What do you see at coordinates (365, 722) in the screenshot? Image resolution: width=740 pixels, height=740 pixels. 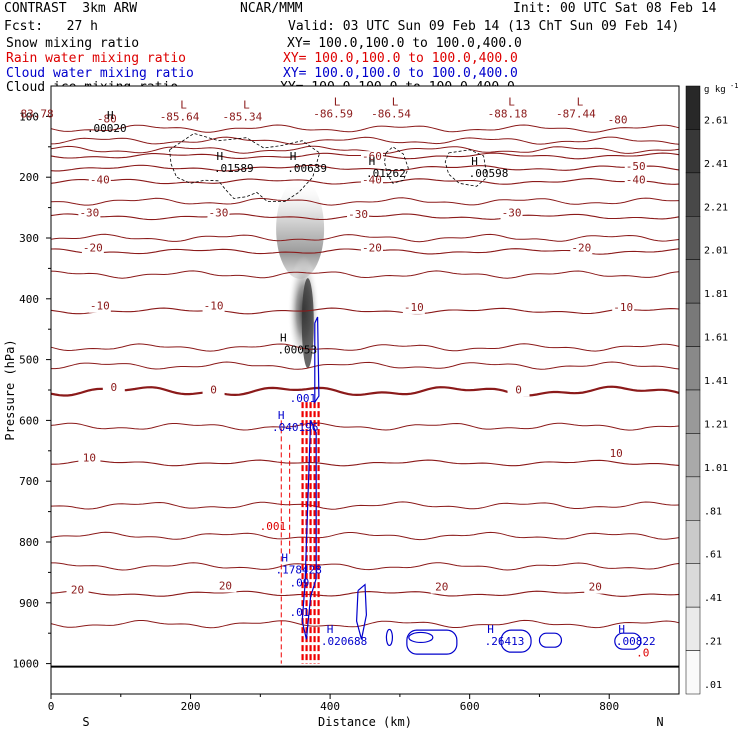 I see `x-axis-title: Distance (km)` at bounding box center [365, 722].